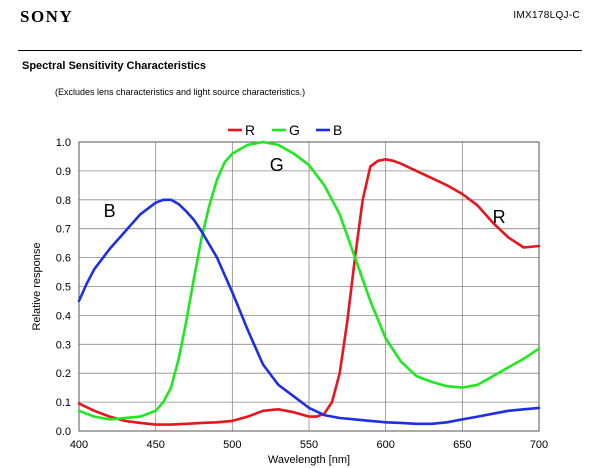  Describe the element at coordinates (294, 130) in the screenshot. I see `legend-label-g: G` at that location.